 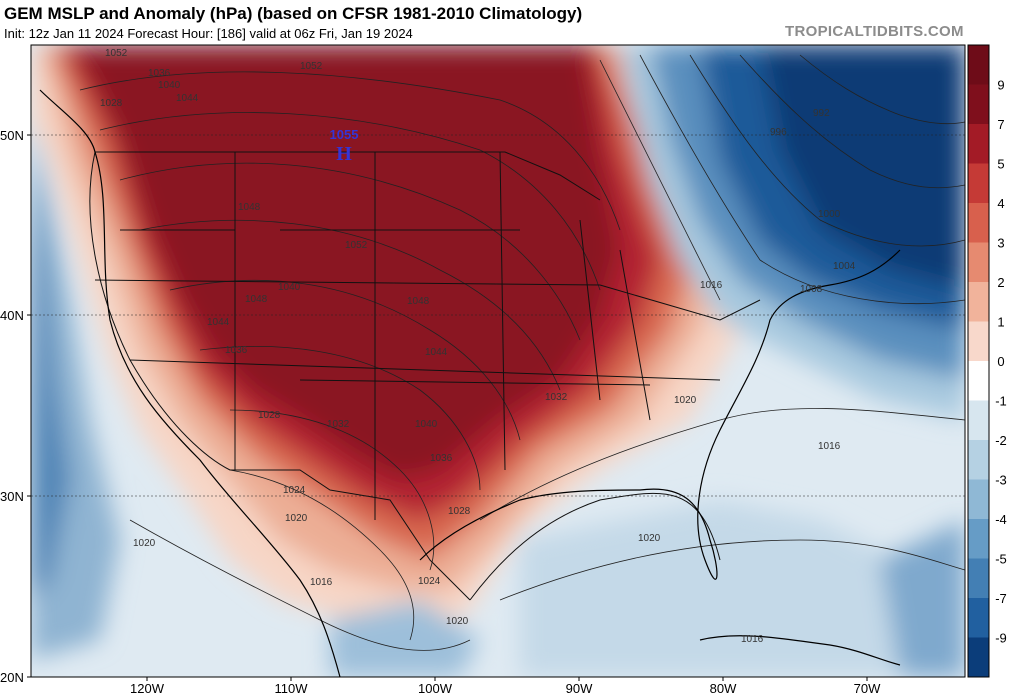 I want to click on longitude-label: 120W, so click(x=147, y=688).